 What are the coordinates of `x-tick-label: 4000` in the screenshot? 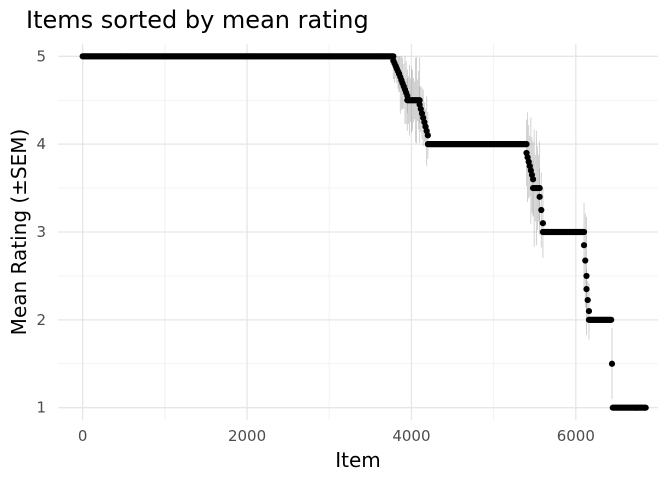 It's located at (411, 436).